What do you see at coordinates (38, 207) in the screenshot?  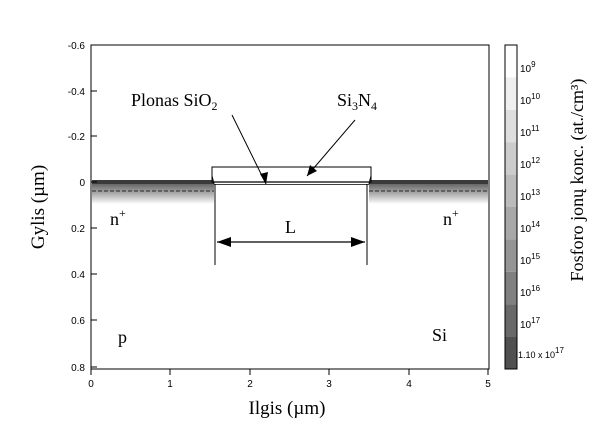 I see `y-axis-title: Gylis (µm)` at bounding box center [38, 207].